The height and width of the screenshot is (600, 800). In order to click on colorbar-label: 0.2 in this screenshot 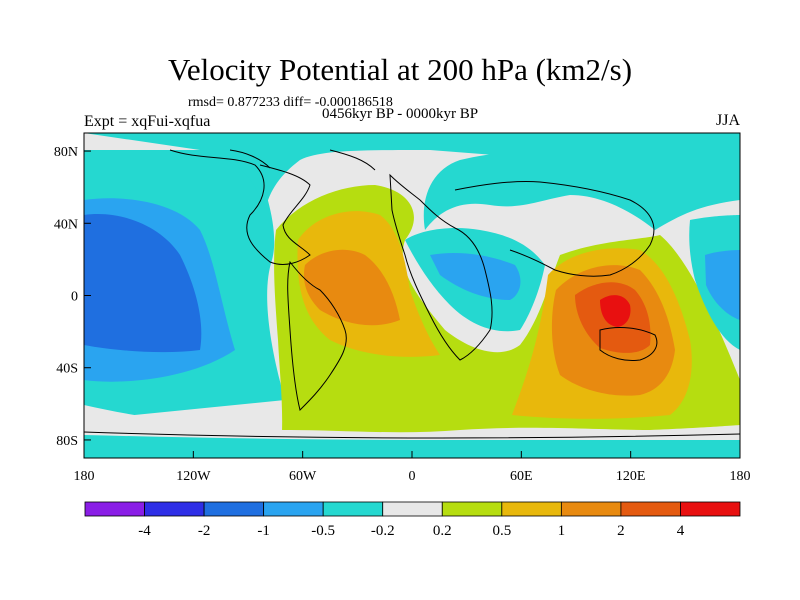, I will do `click(442, 531)`.